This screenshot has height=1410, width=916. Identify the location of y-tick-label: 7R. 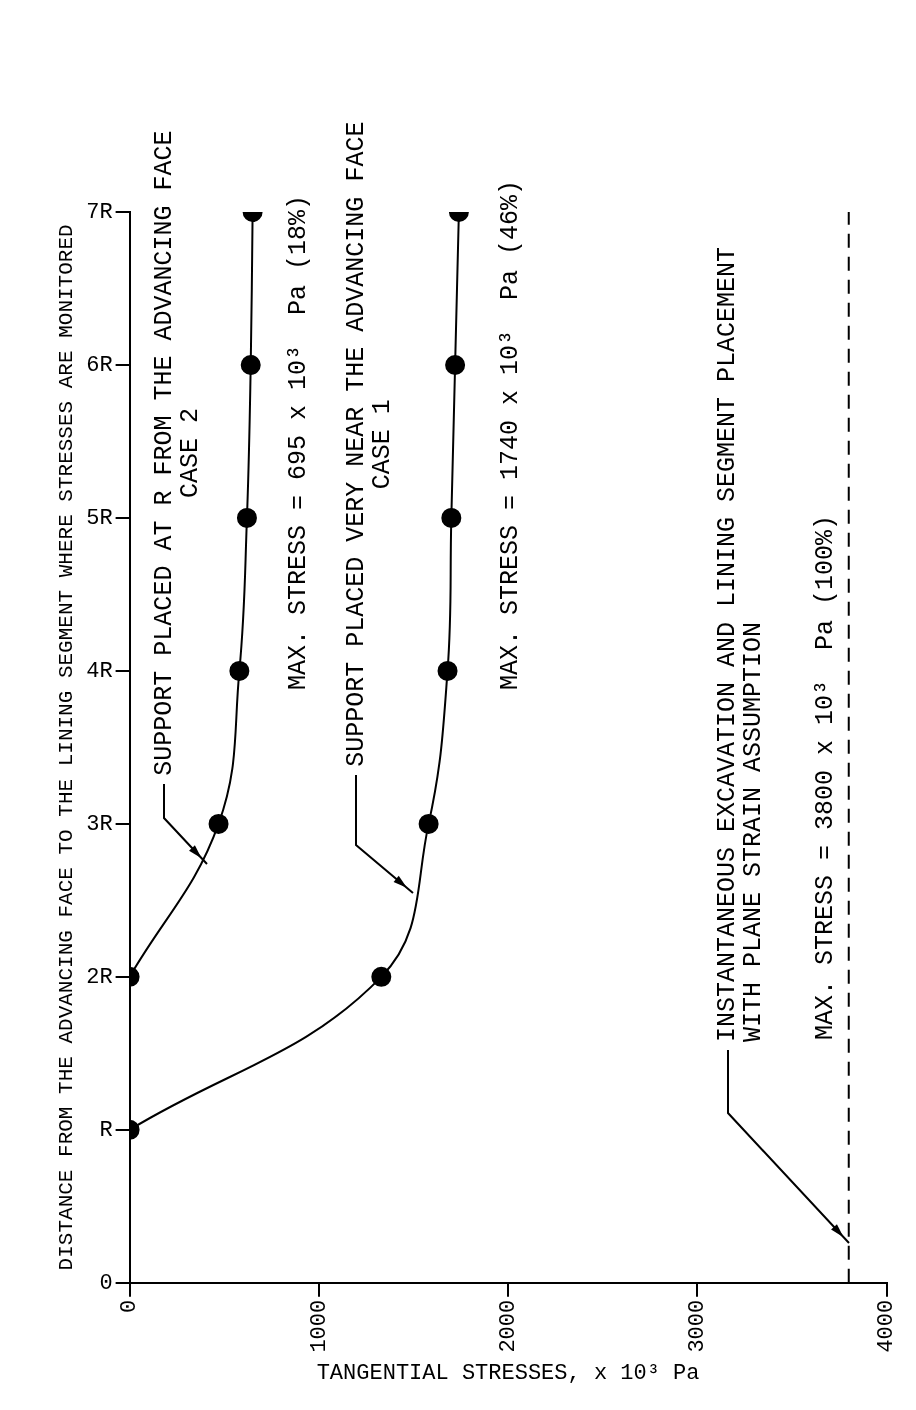
(99, 212).